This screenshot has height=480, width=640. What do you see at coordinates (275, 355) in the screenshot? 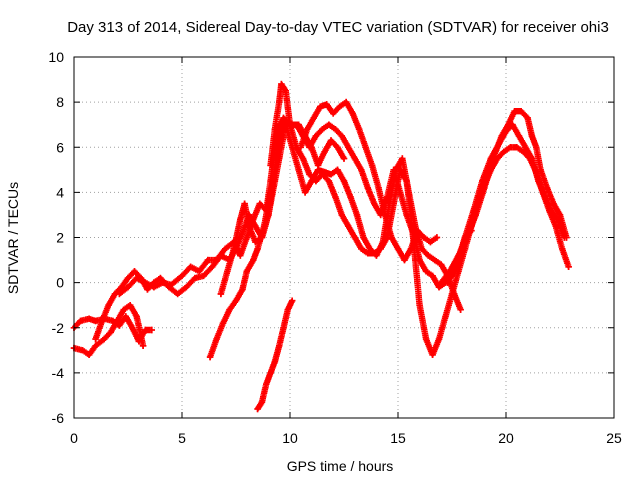
I see `series-markers` at bounding box center [275, 355].